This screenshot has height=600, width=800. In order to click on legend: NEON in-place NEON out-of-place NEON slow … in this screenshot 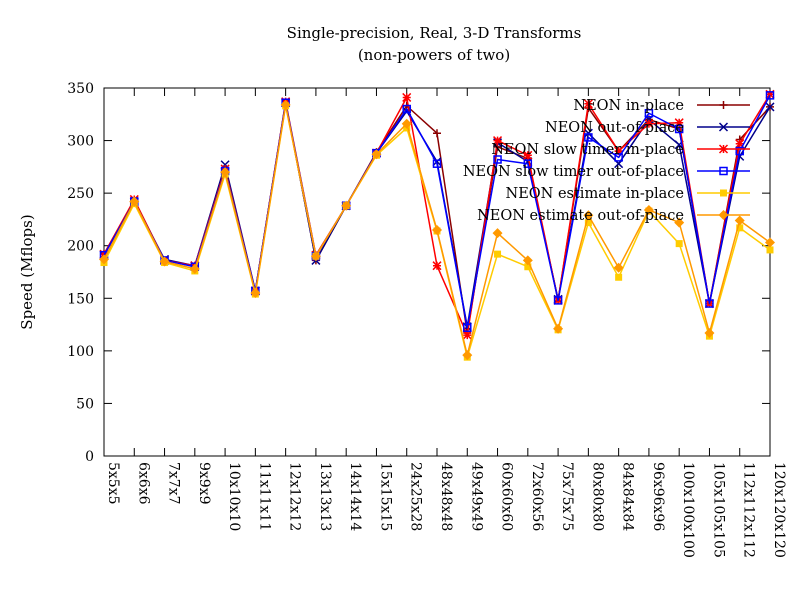, I will do `click(606, 161)`.